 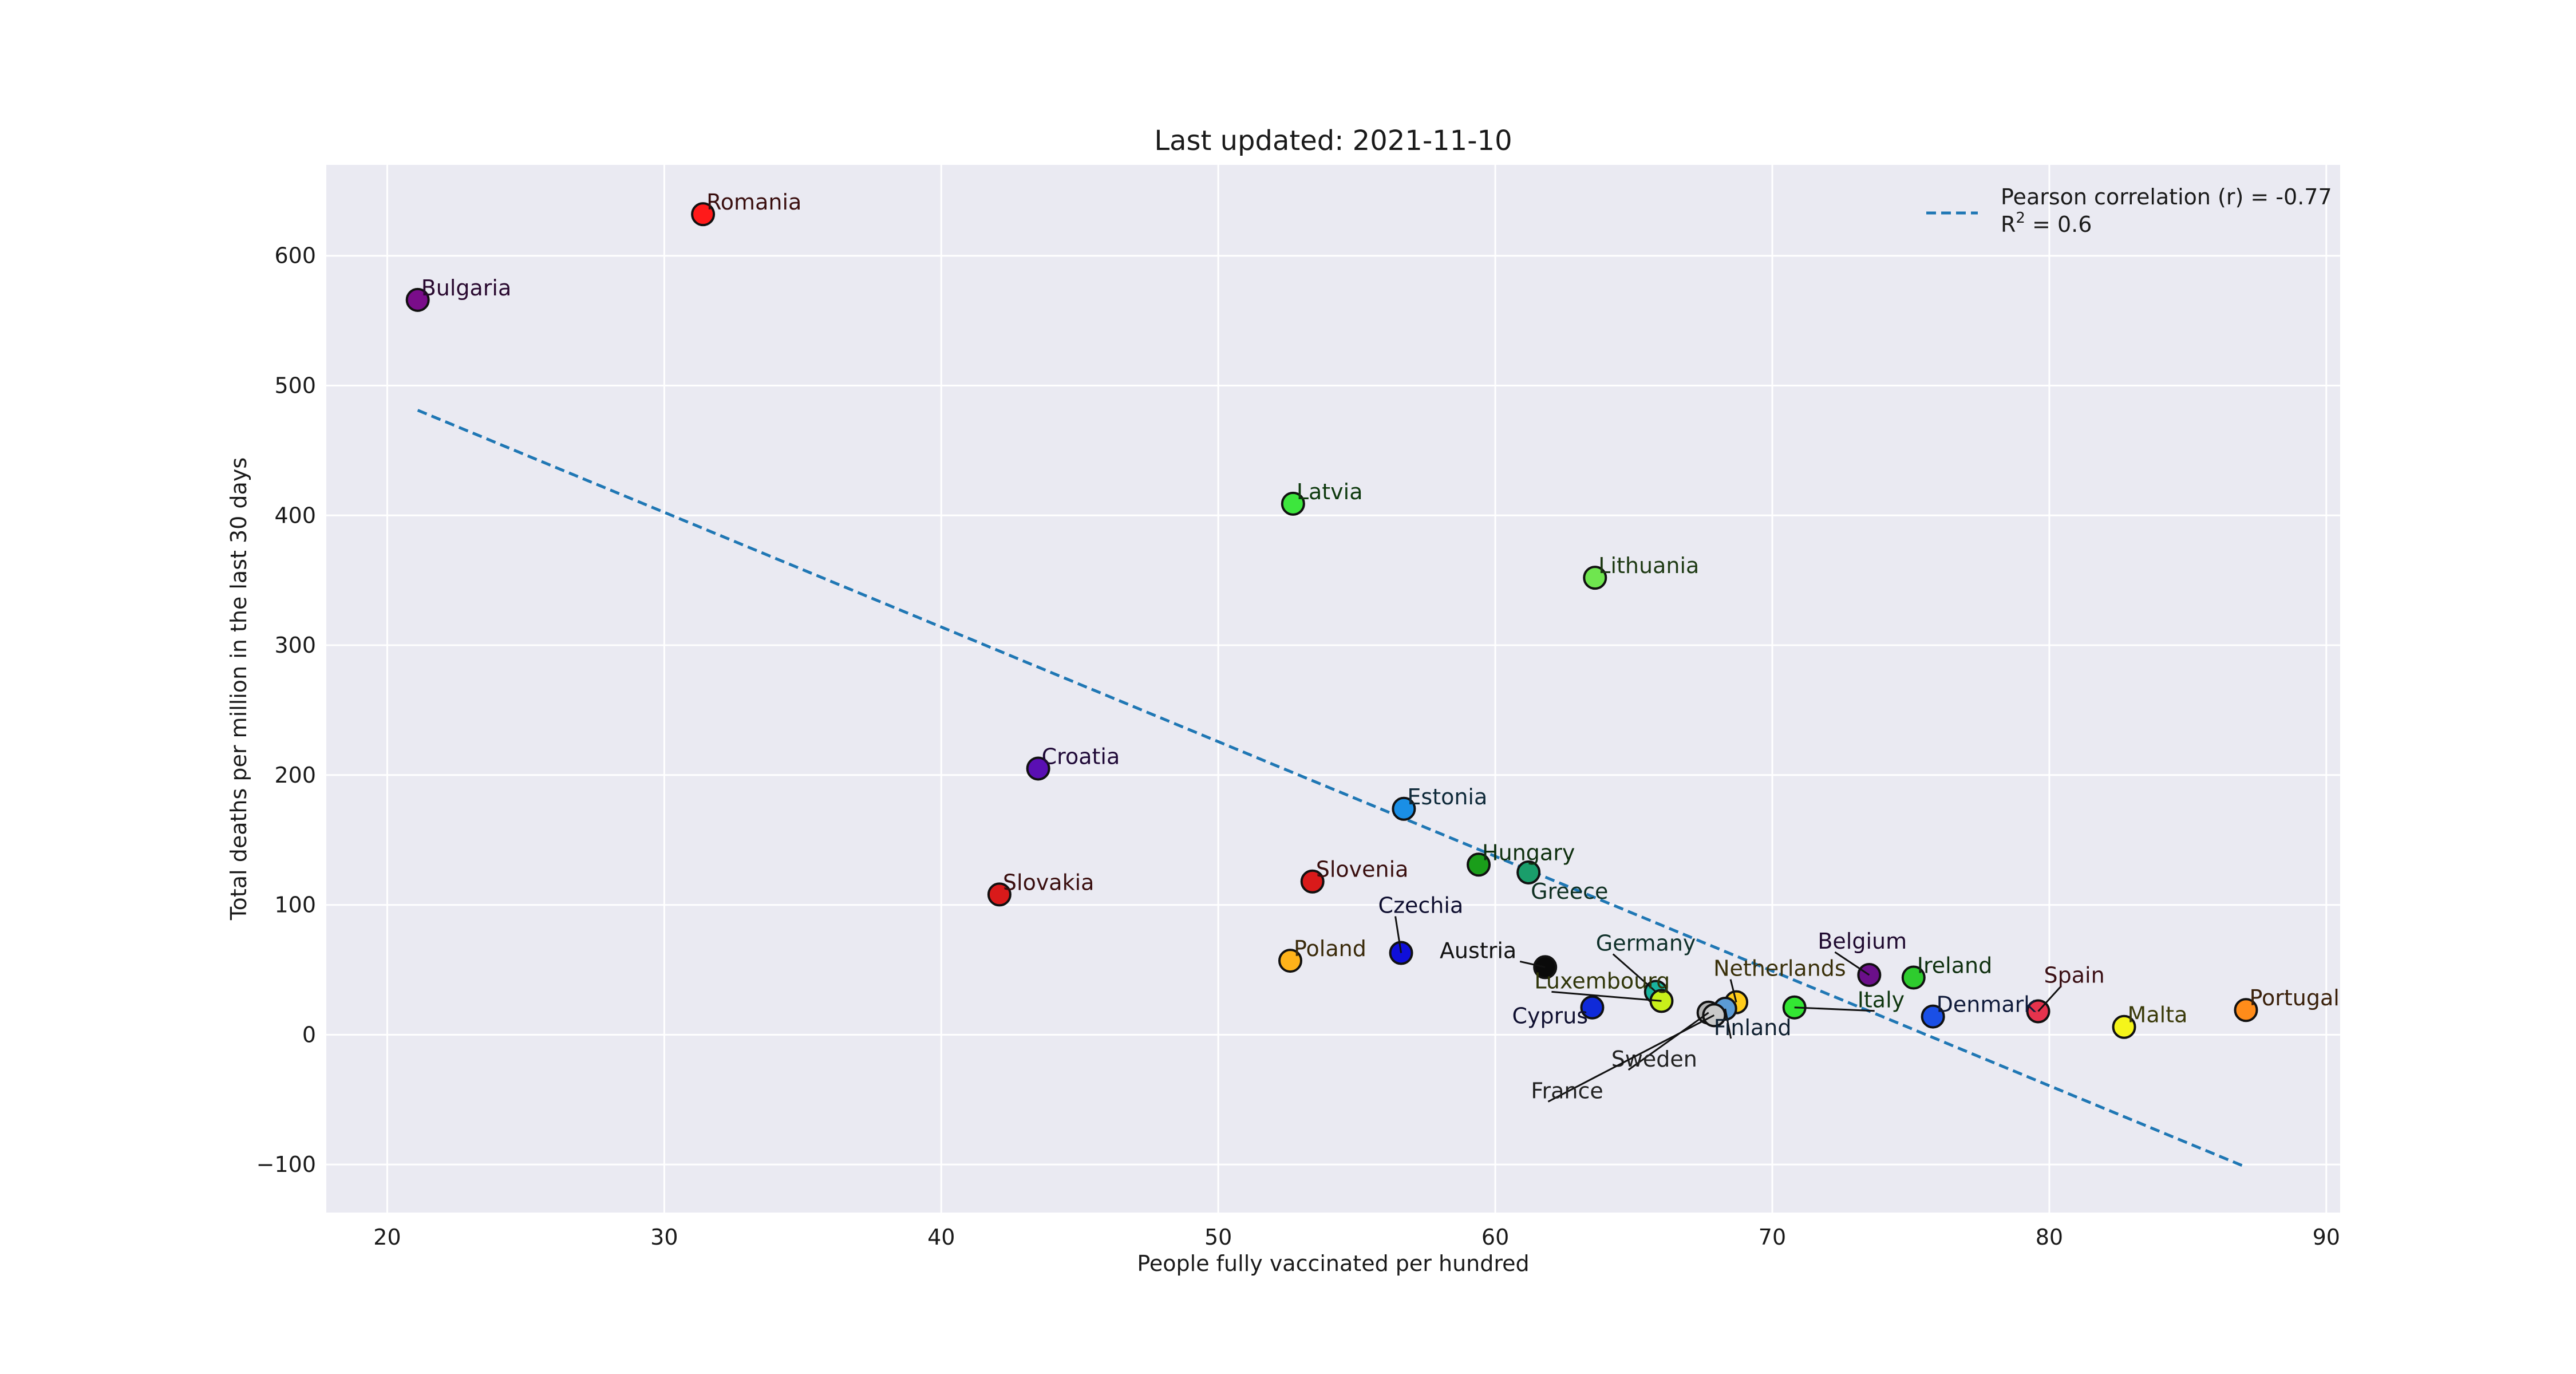 I want to click on leader-line-italy, so click(x=1834, y=1009).